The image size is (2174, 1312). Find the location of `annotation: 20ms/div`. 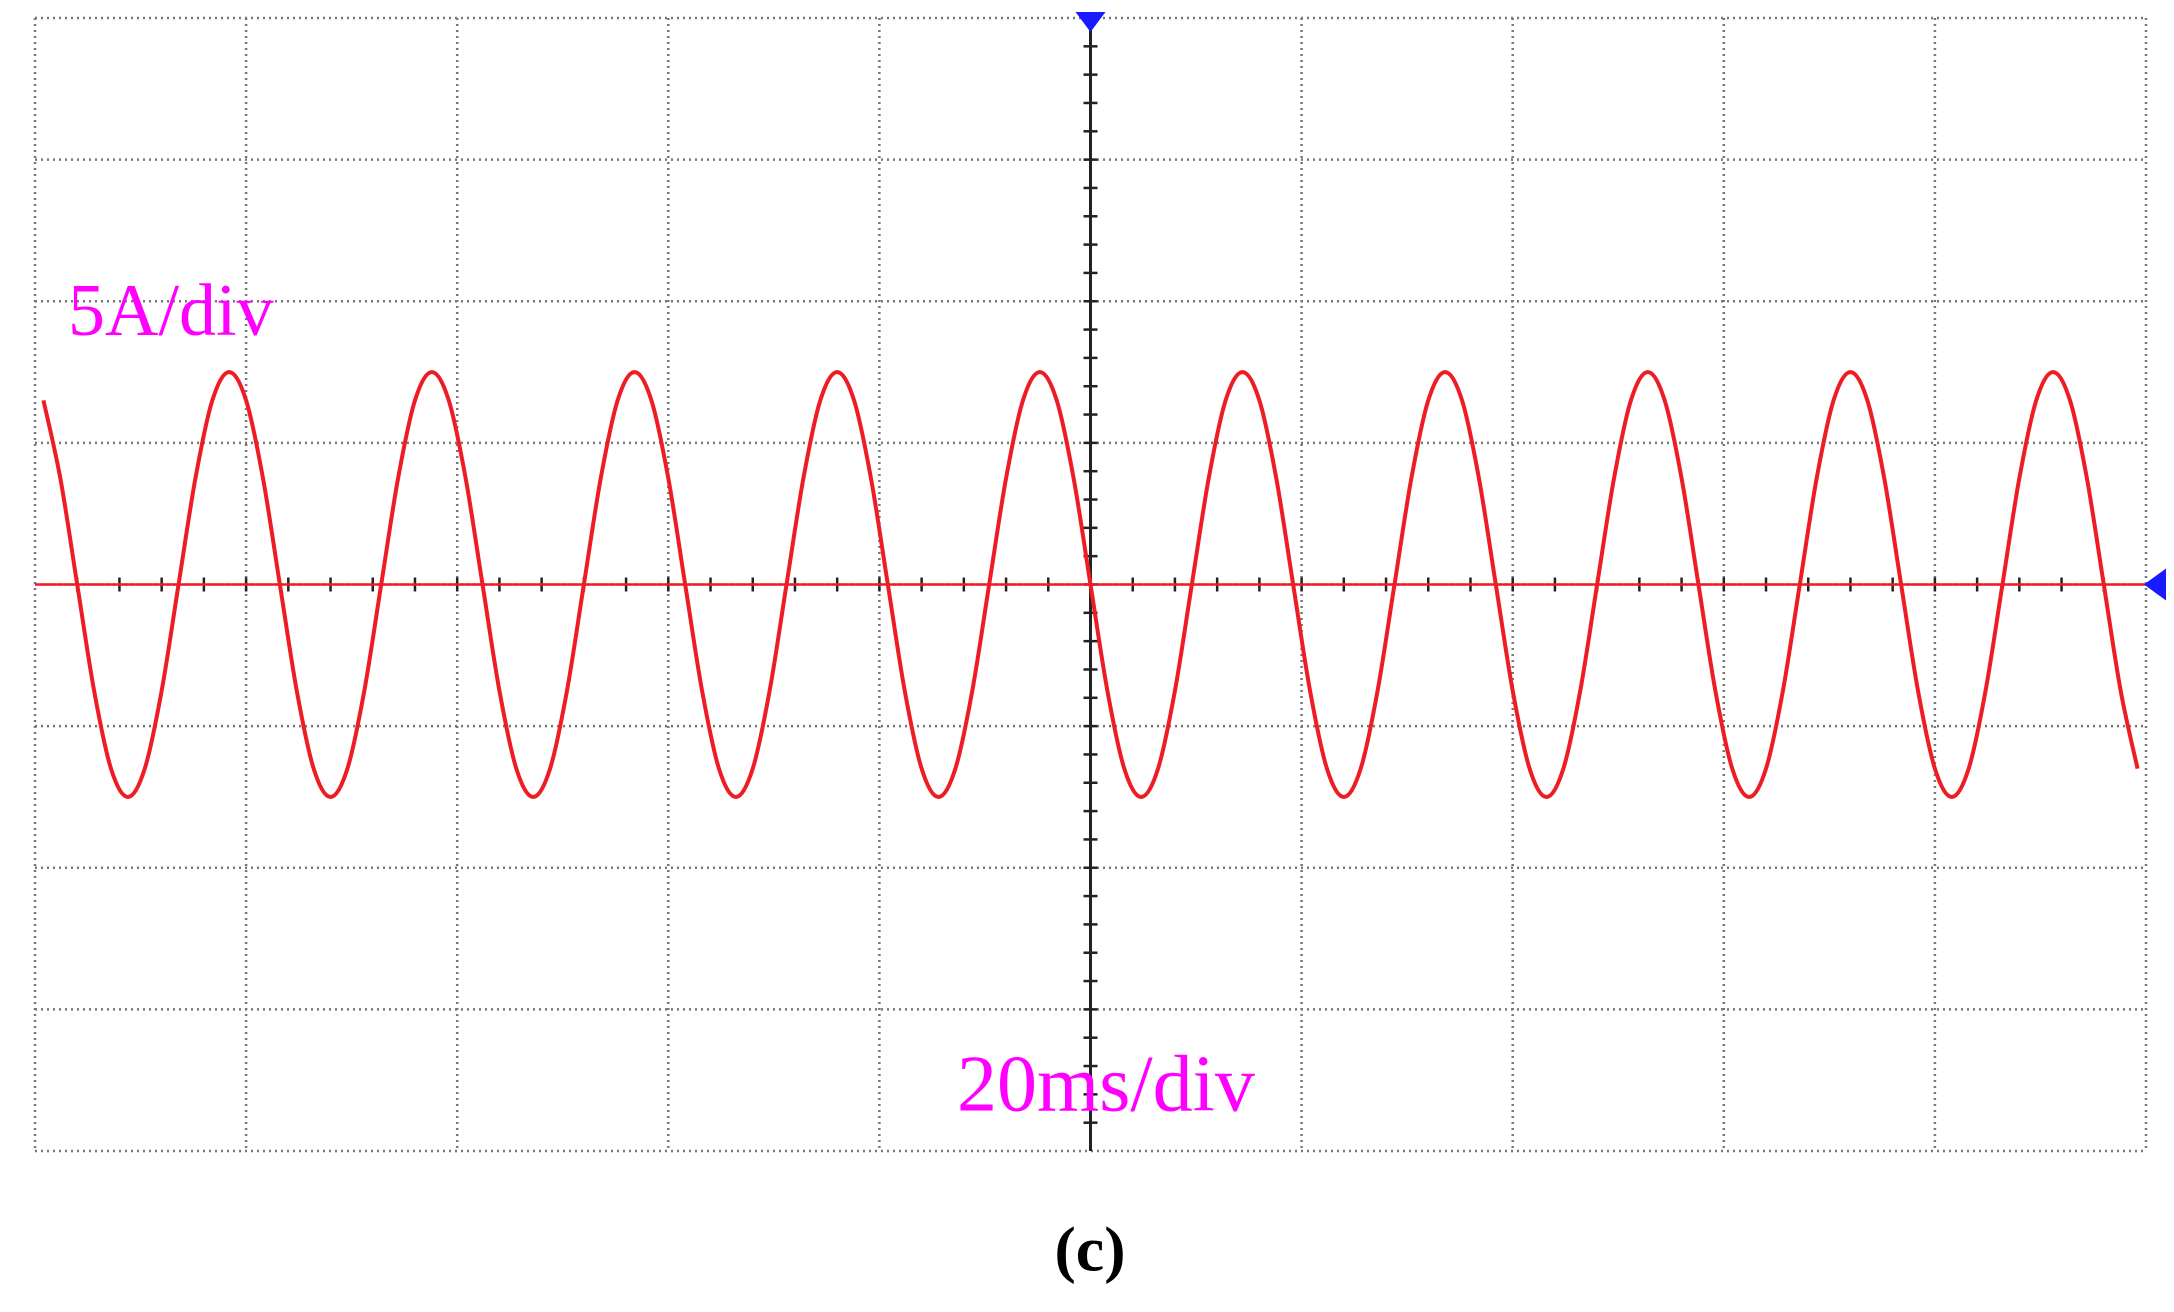

annotation: 20ms/div is located at coordinates (1106, 1084).